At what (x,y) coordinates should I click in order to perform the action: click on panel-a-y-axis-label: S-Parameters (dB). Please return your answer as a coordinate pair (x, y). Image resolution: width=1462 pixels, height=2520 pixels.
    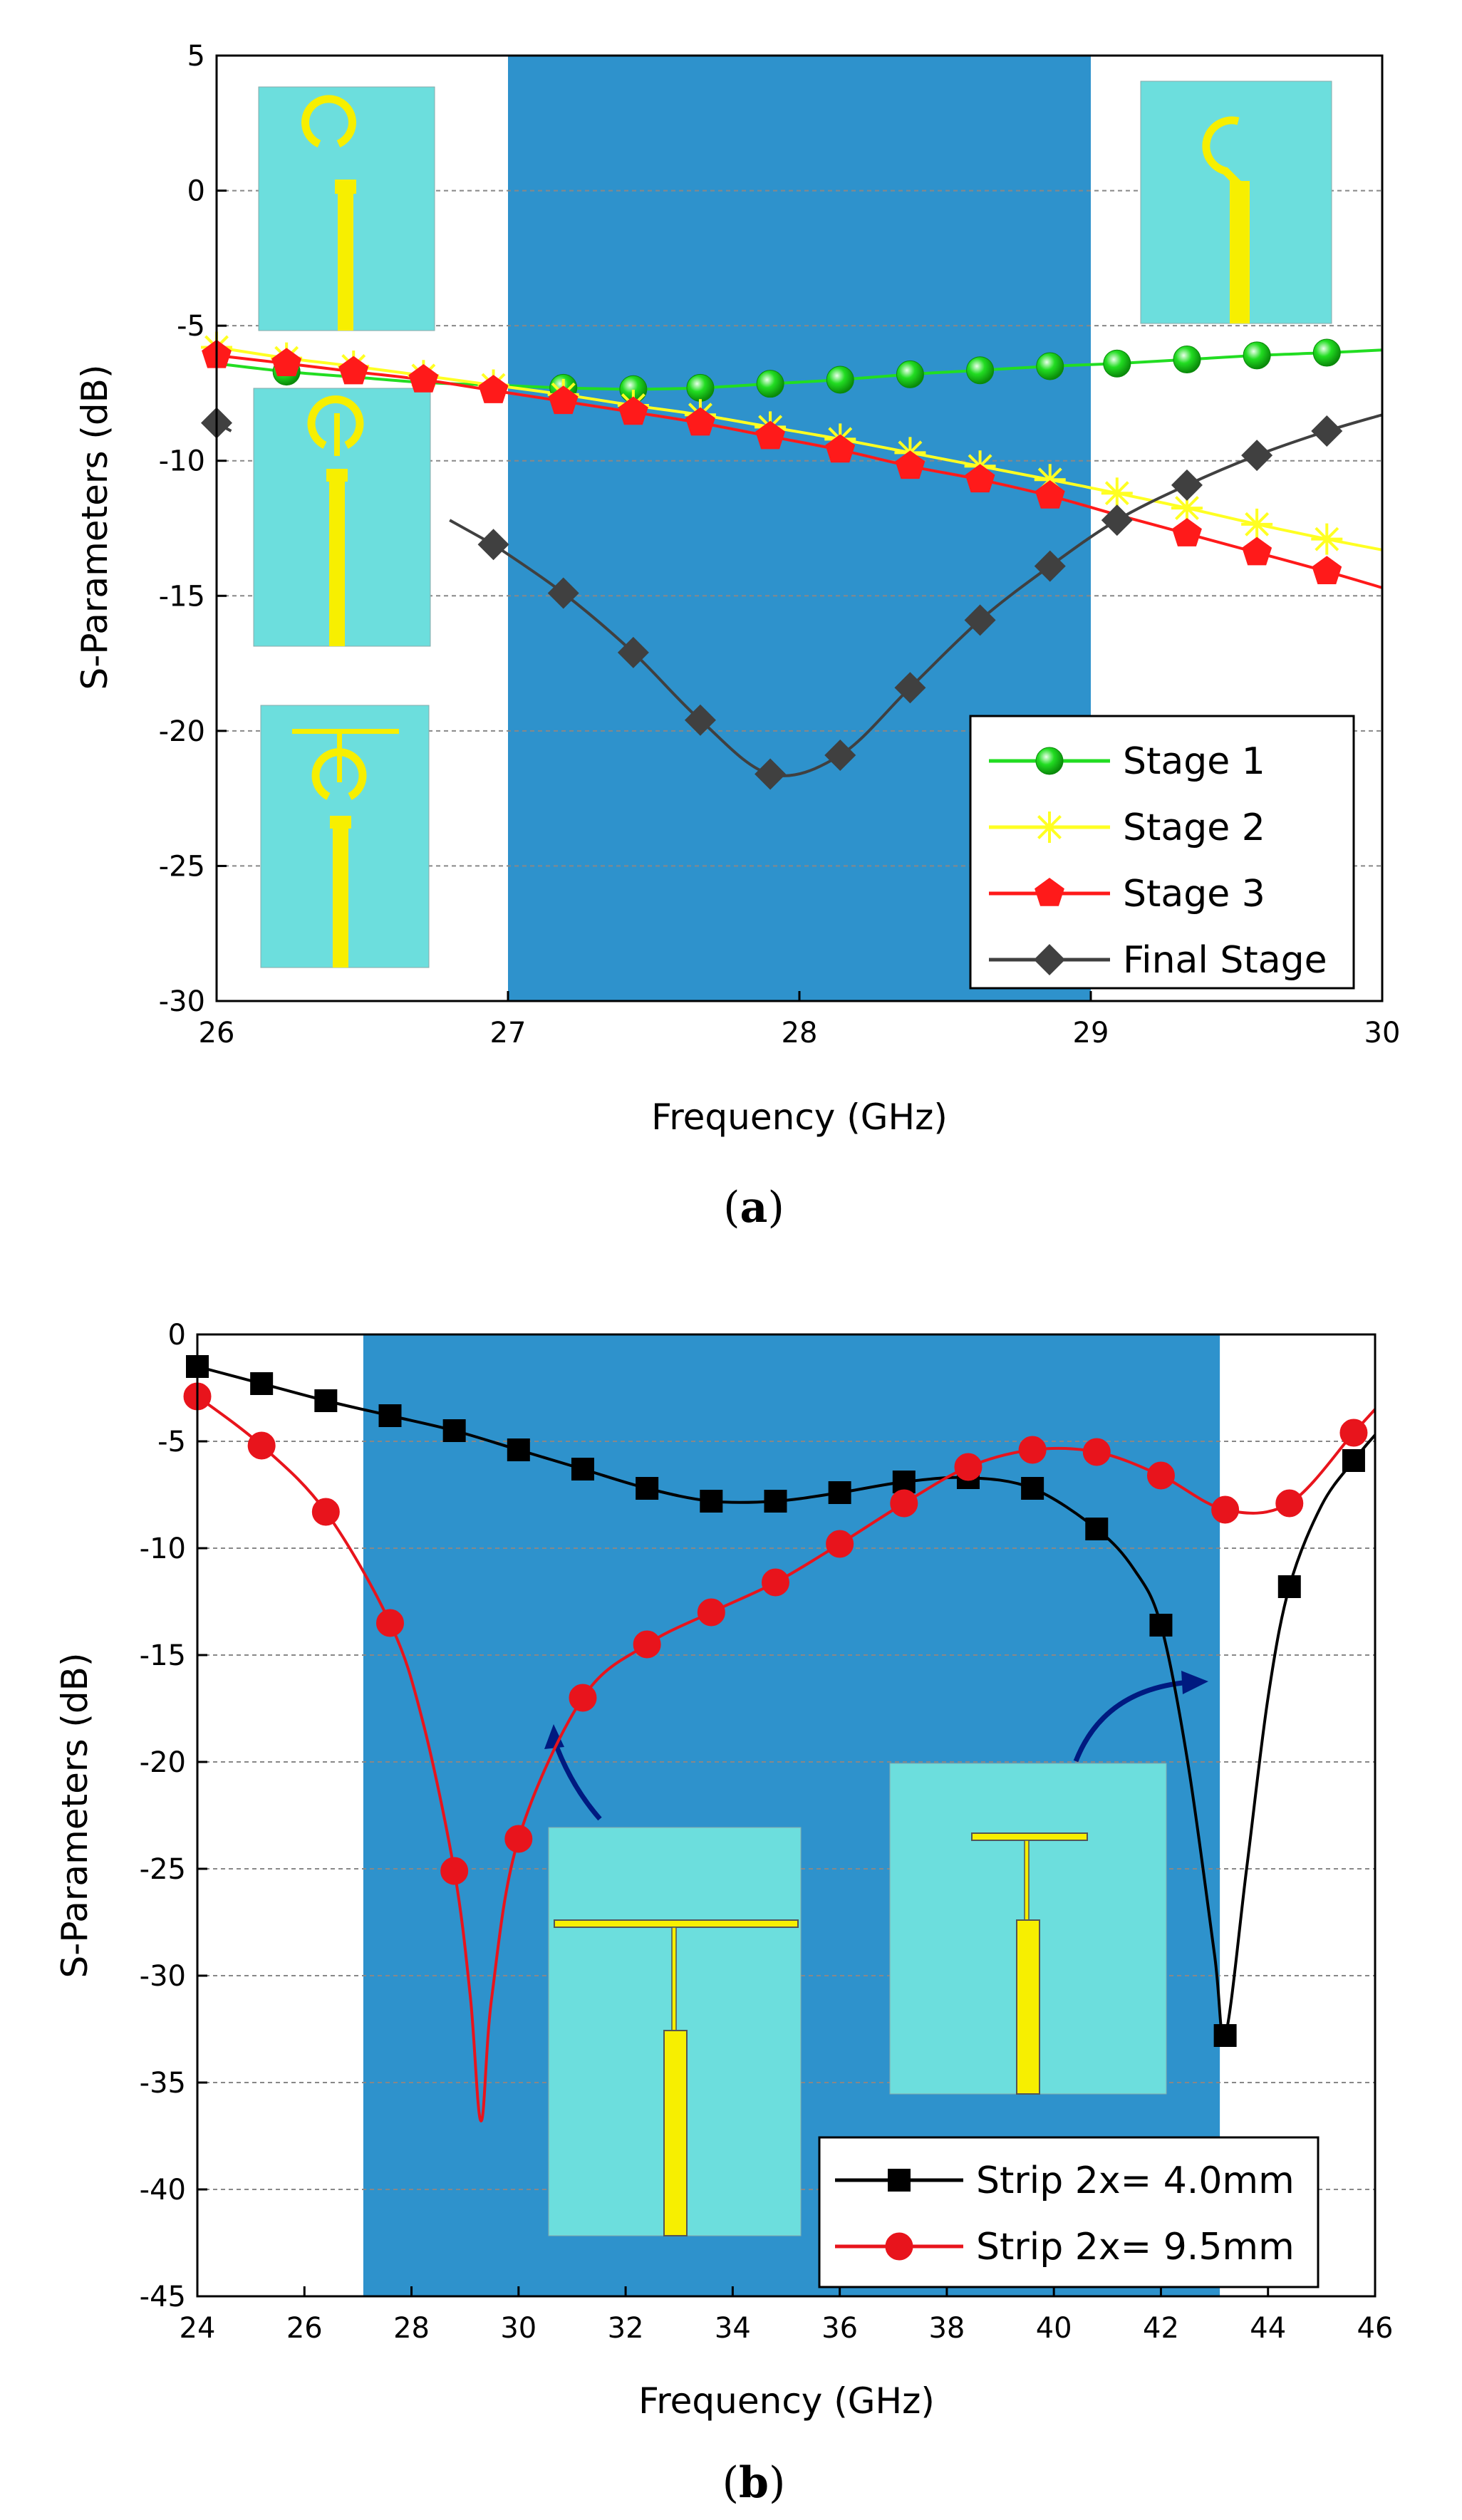
    Looking at the image, I should click on (94, 527).